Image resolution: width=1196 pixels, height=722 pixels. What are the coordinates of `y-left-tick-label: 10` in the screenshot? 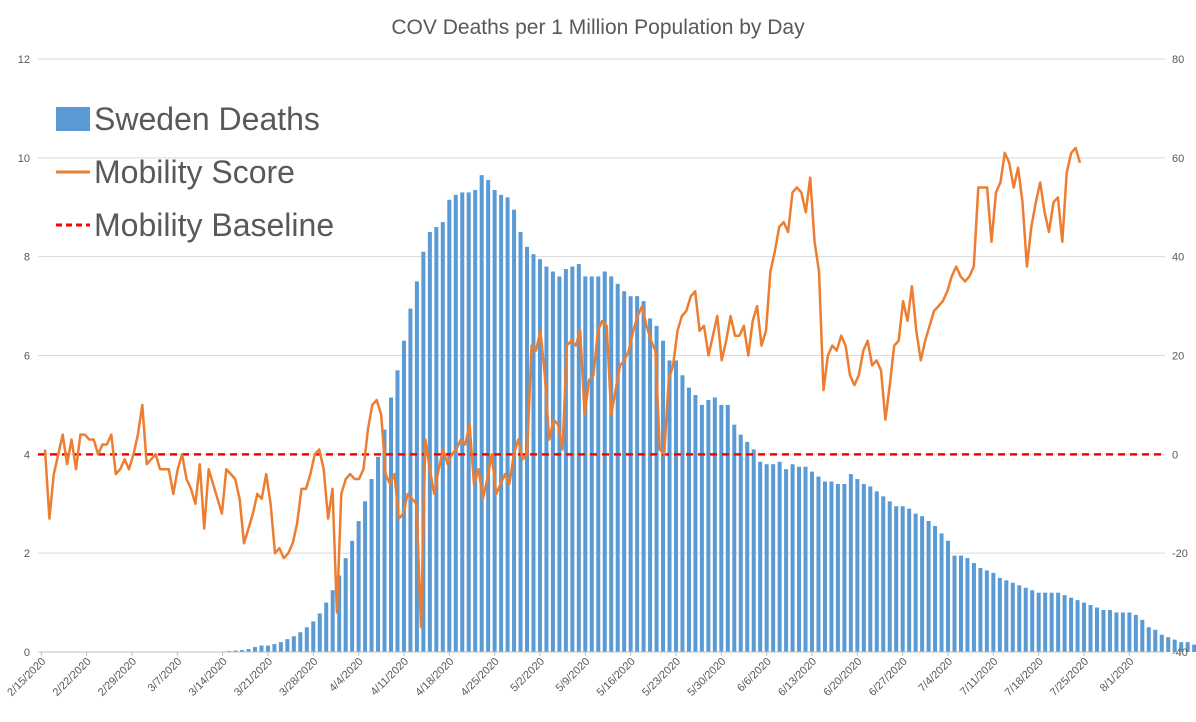 It's located at (24, 159).